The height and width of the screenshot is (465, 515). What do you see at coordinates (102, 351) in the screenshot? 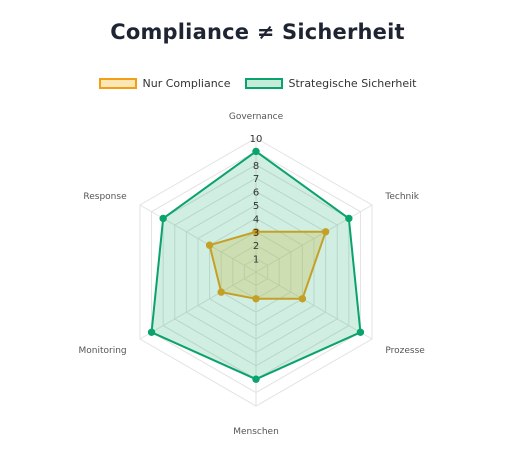
I see `axis-label-monitoring: Monitoring` at bounding box center [102, 351].